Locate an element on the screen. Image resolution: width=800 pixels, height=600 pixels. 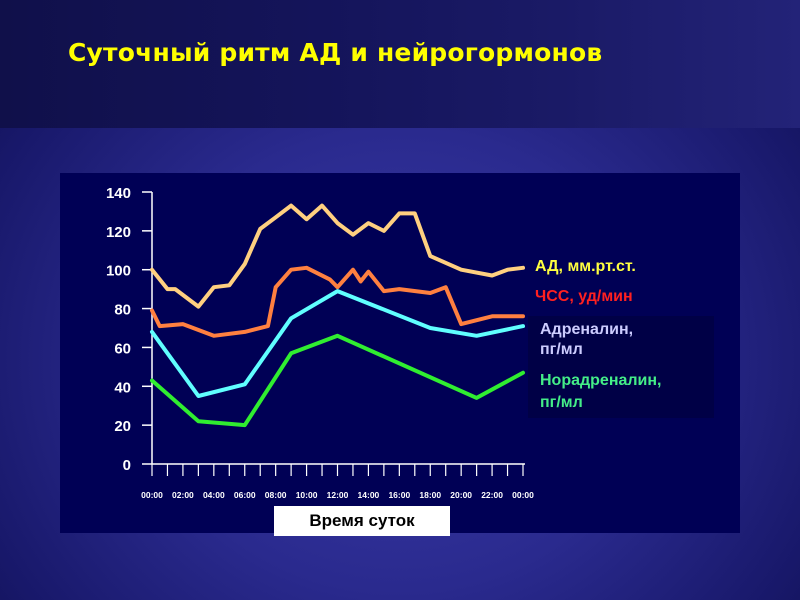
legend-label-adrenaline-line2: пг/мл is located at coordinates (561, 349).